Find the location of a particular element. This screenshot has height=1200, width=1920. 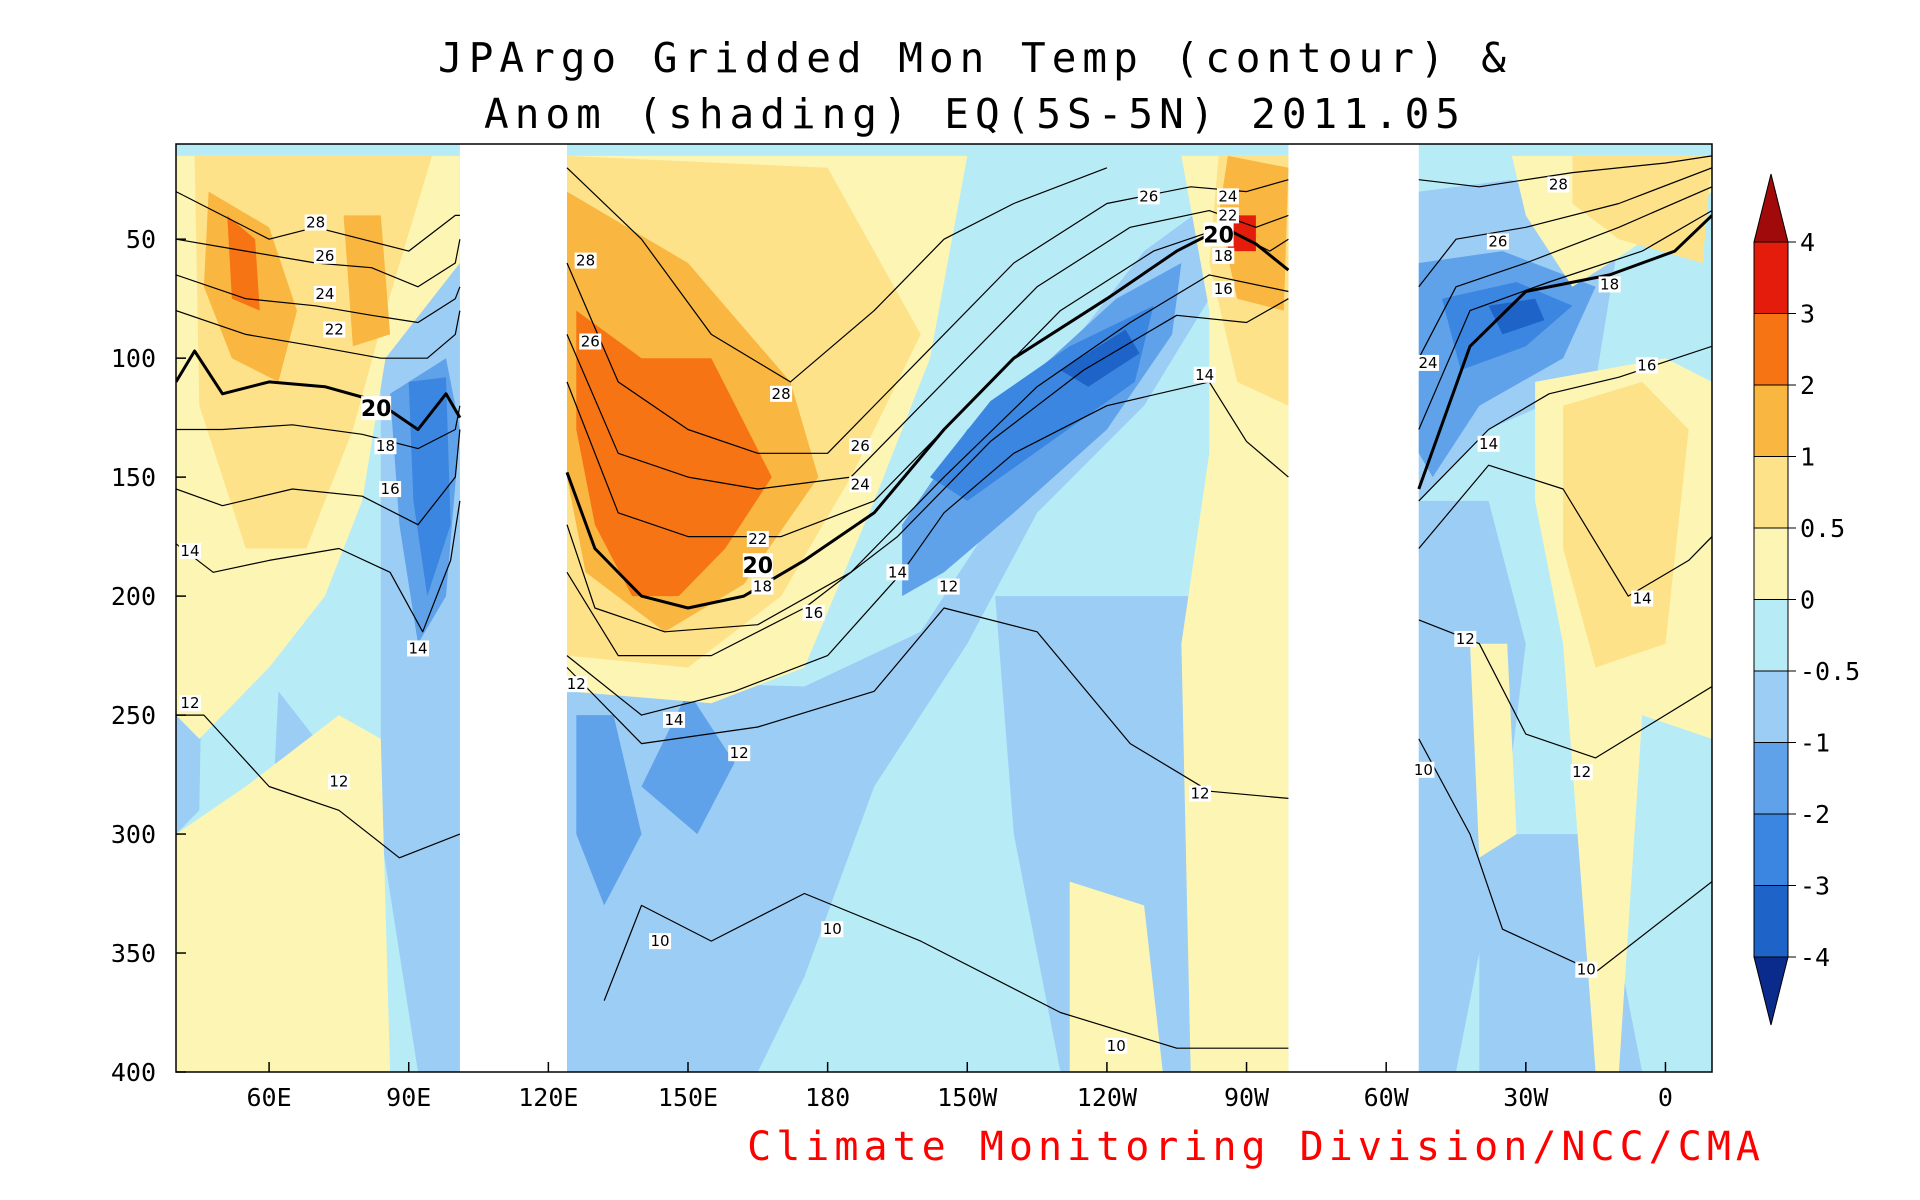

y-tick-label-2: 150 is located at coordinates (133, 477).